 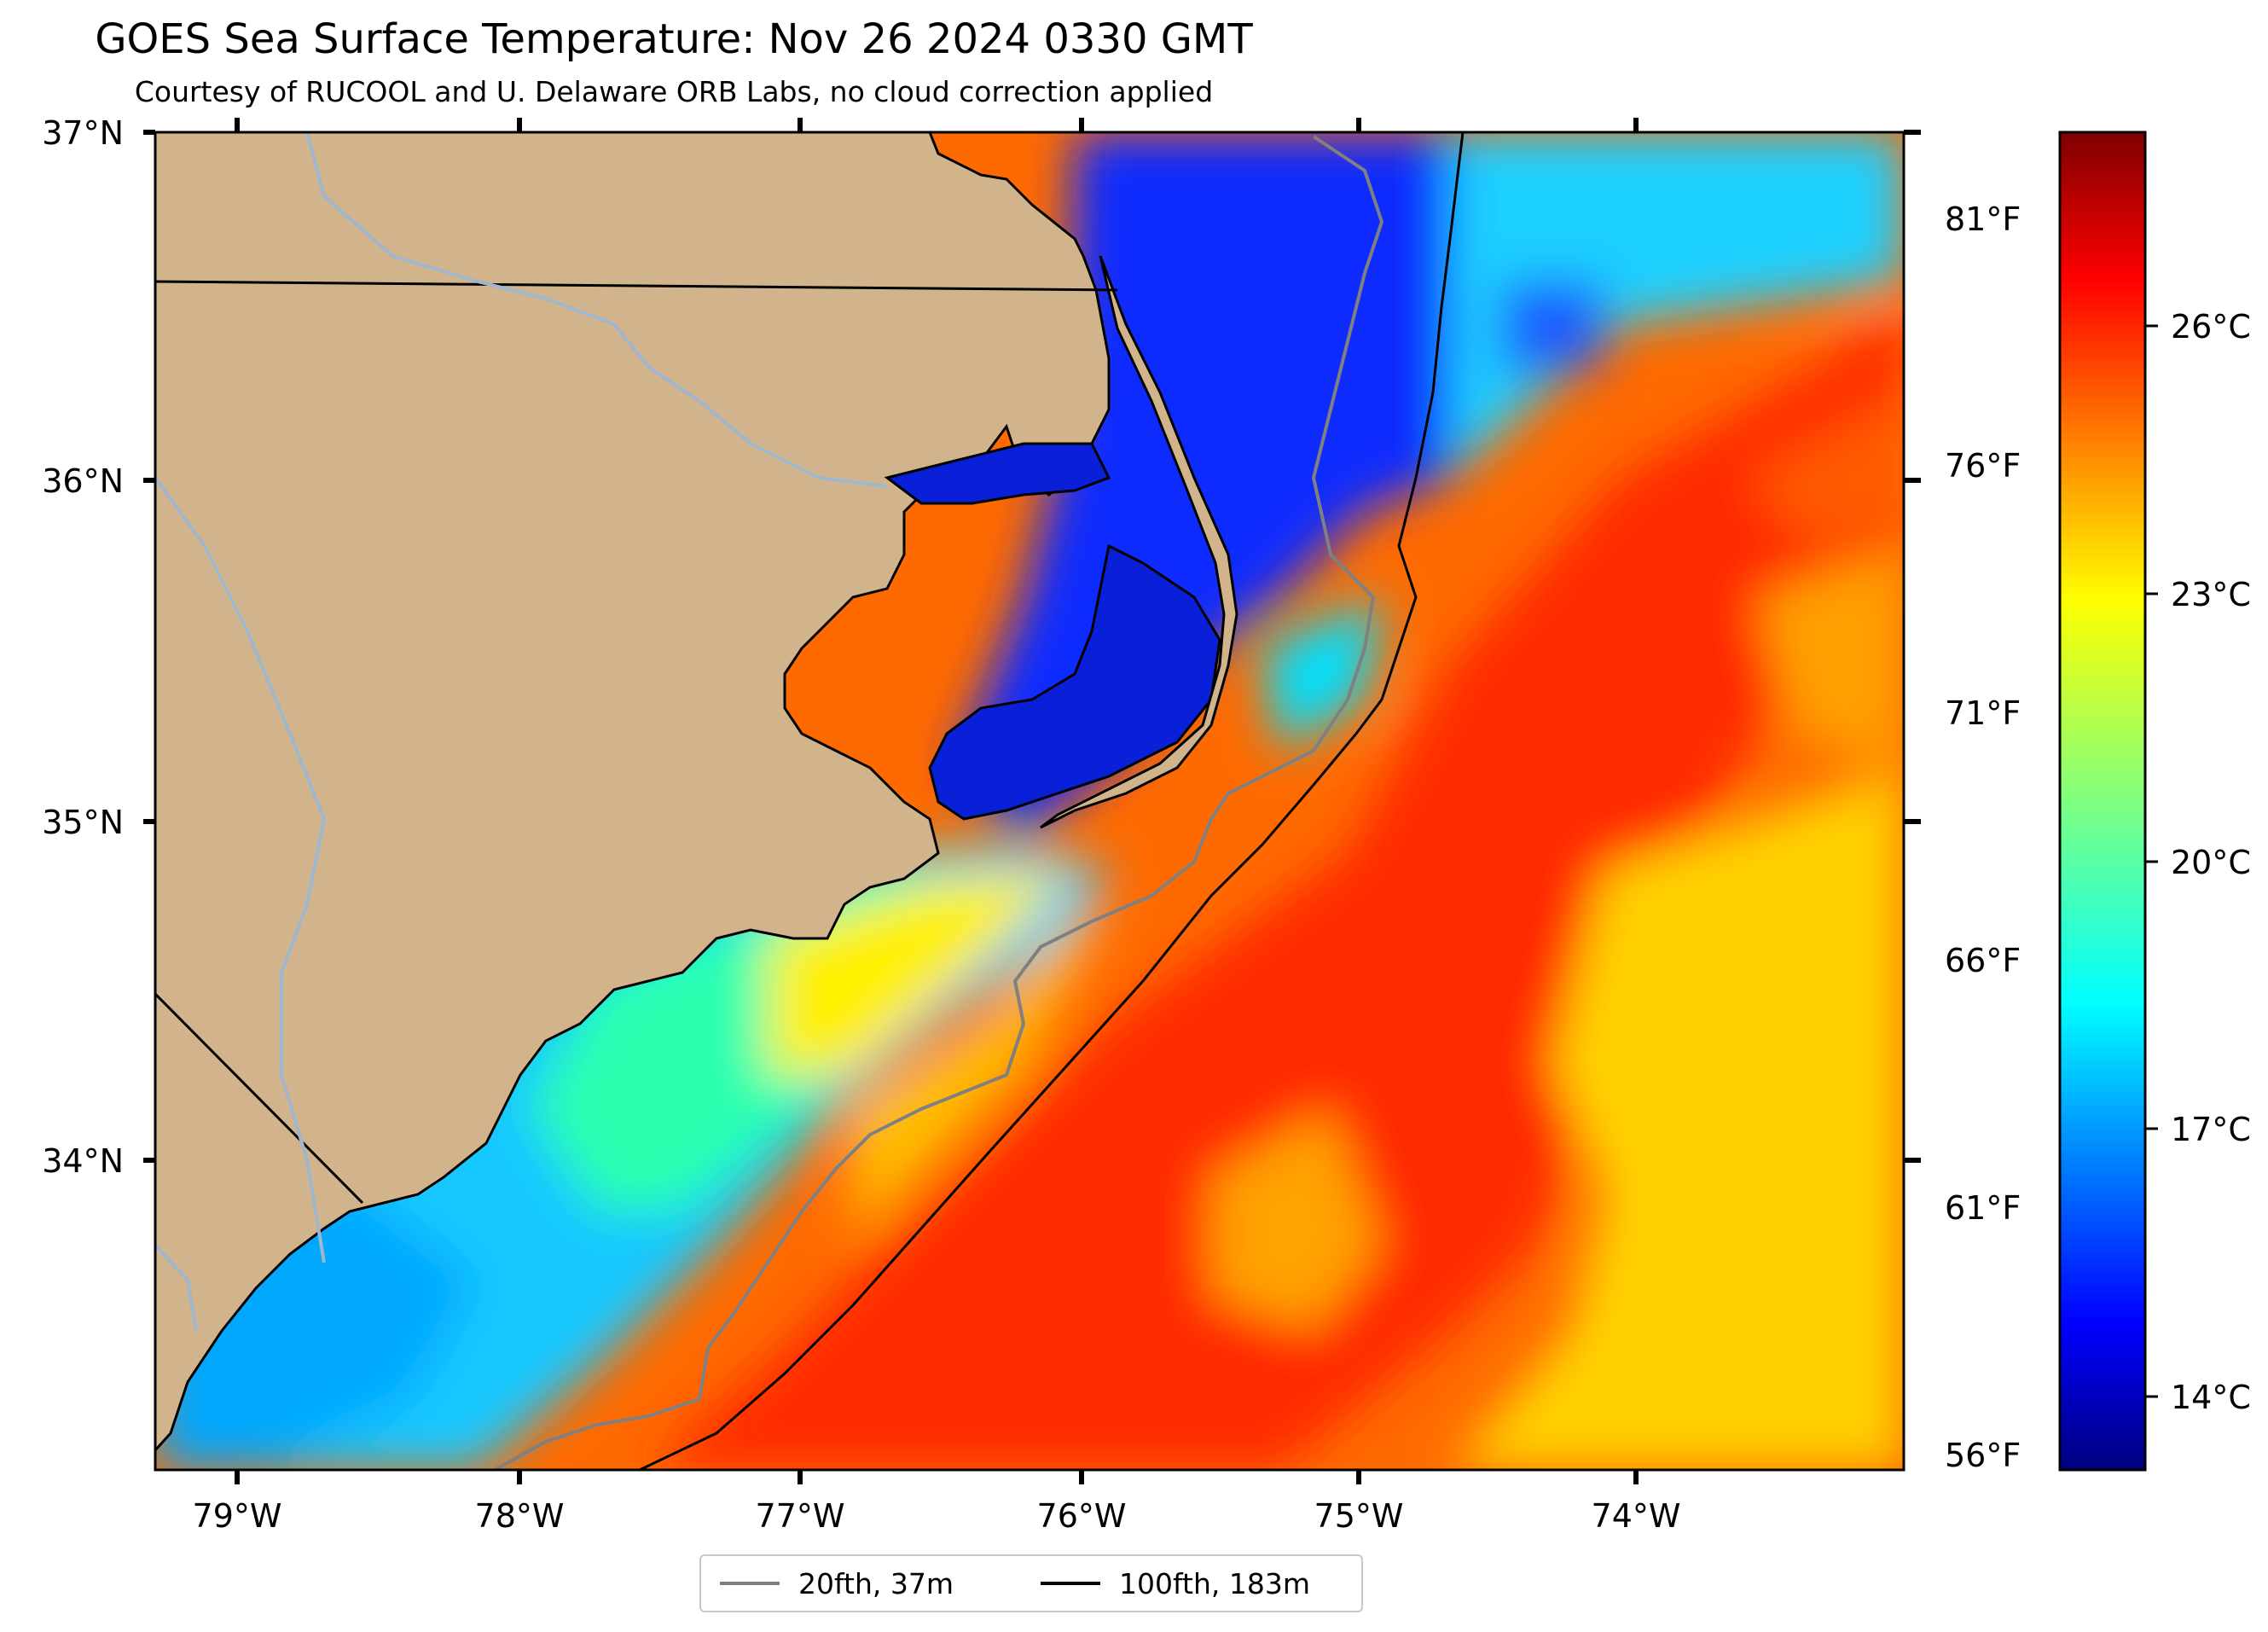 I want to click on colorbar-label: 20°C, so click(x=2211, y=862).